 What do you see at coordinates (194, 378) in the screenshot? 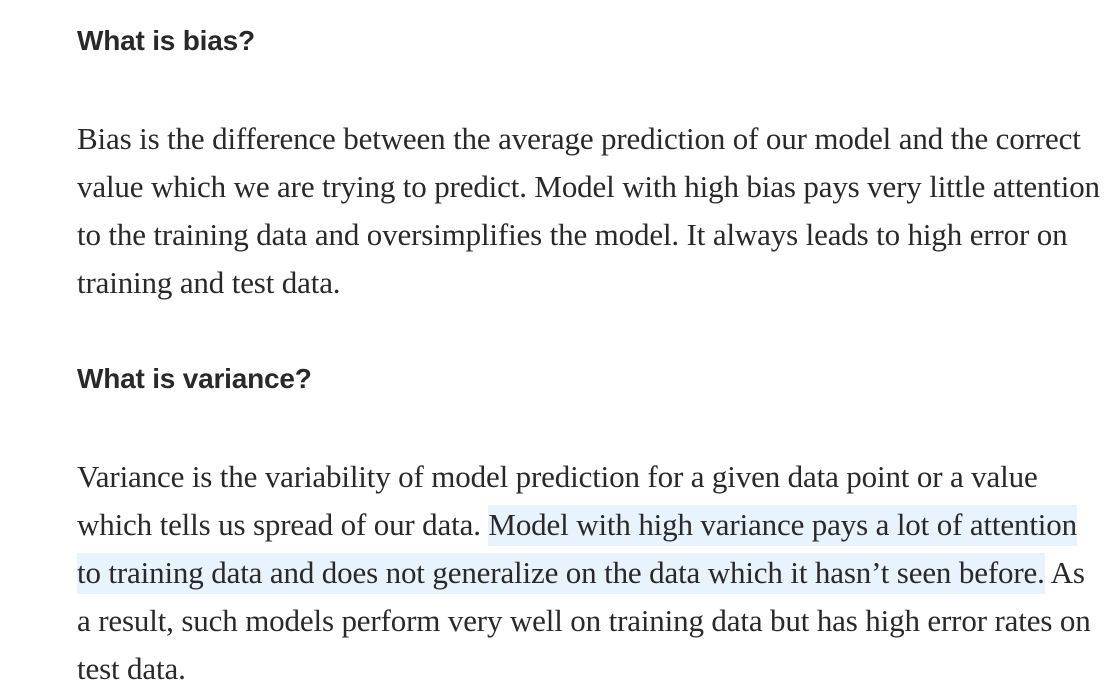
I see `section-heading-variance: What is variance?` at bounding box center [194, 378].